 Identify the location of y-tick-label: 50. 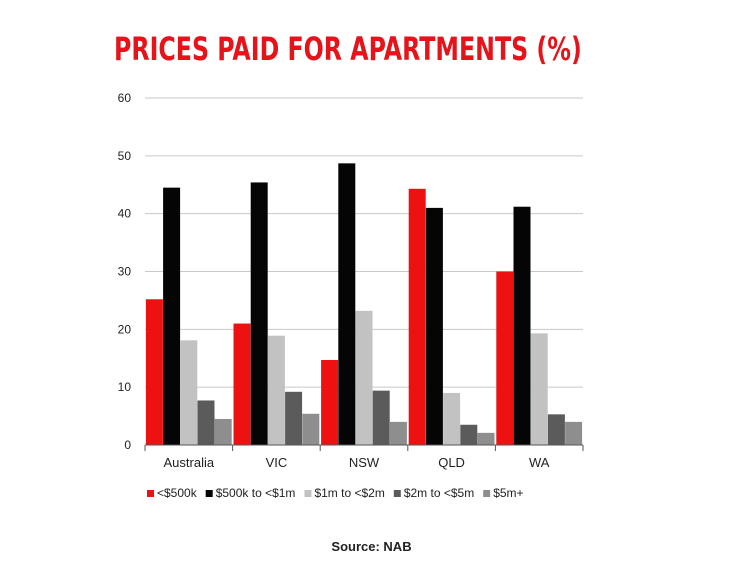
(125, 156).